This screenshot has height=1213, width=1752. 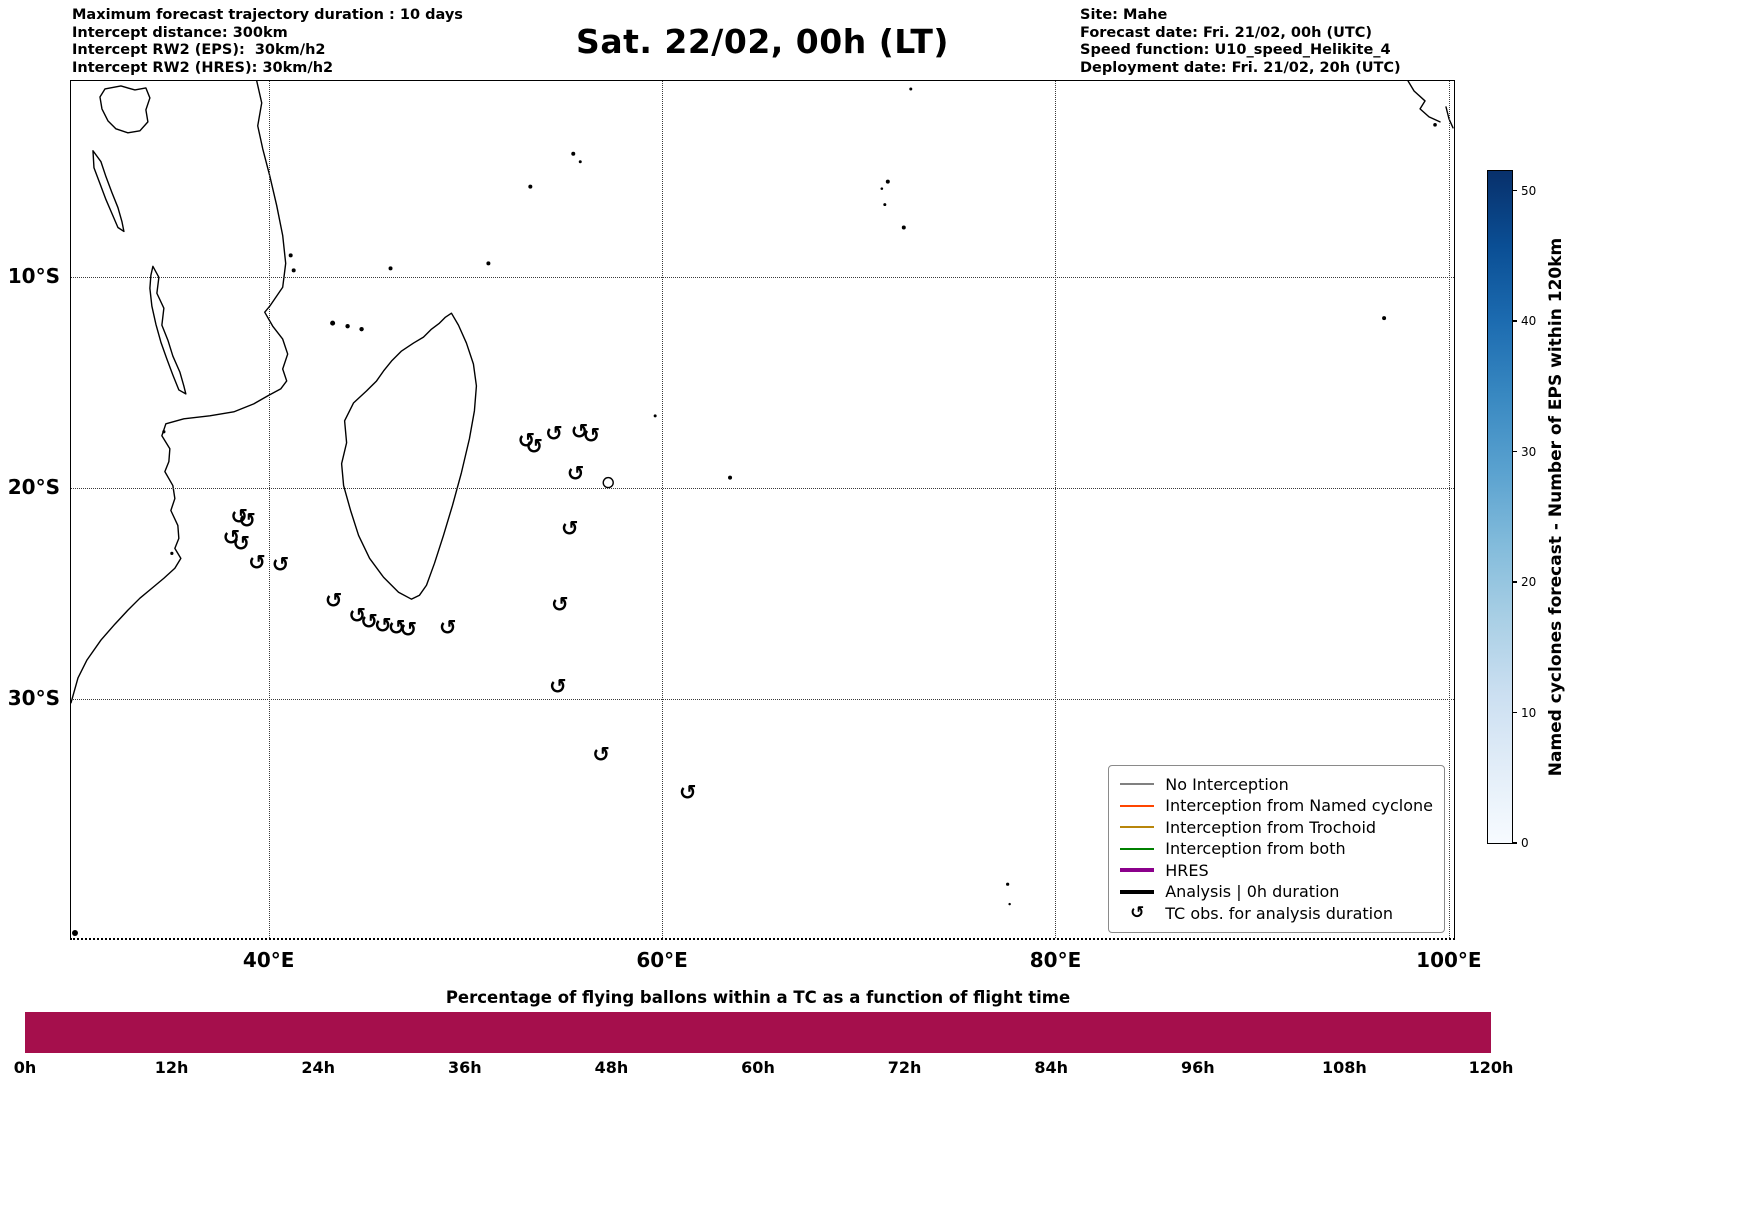 I want to click on info-line-speed-function: Speed function: U10_speed_Helikite_4, so click(x=1235, y=50).